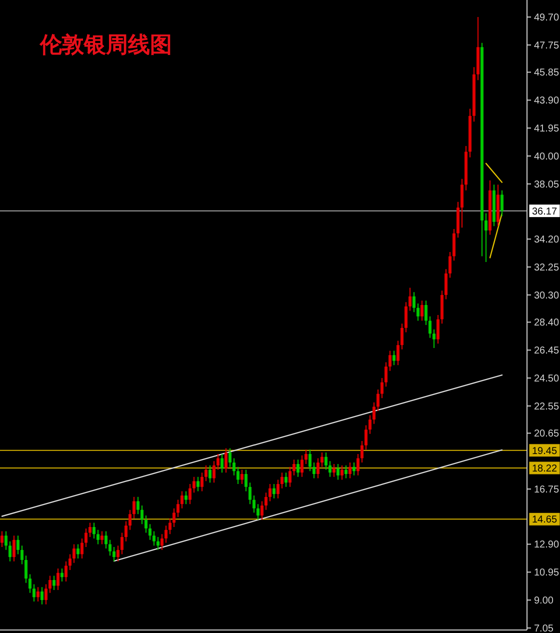 Image resolution: width=560 pixels, height=633 pixels. What do you see at coordinates (547, 156) in the screenshot?
I see `y-tick-label: 40.00` at bounding box center [547, 156].